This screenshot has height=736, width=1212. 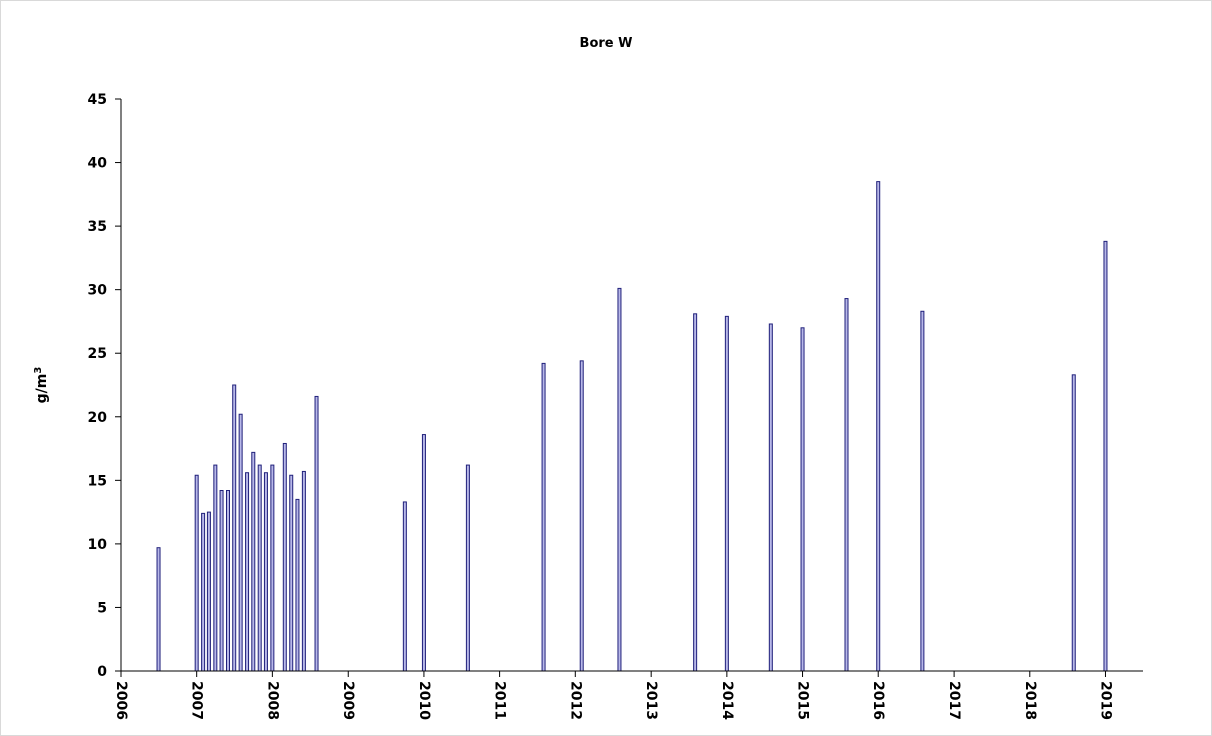 I want to click on x-tick-label: 2008, so click(x=272, y=700).